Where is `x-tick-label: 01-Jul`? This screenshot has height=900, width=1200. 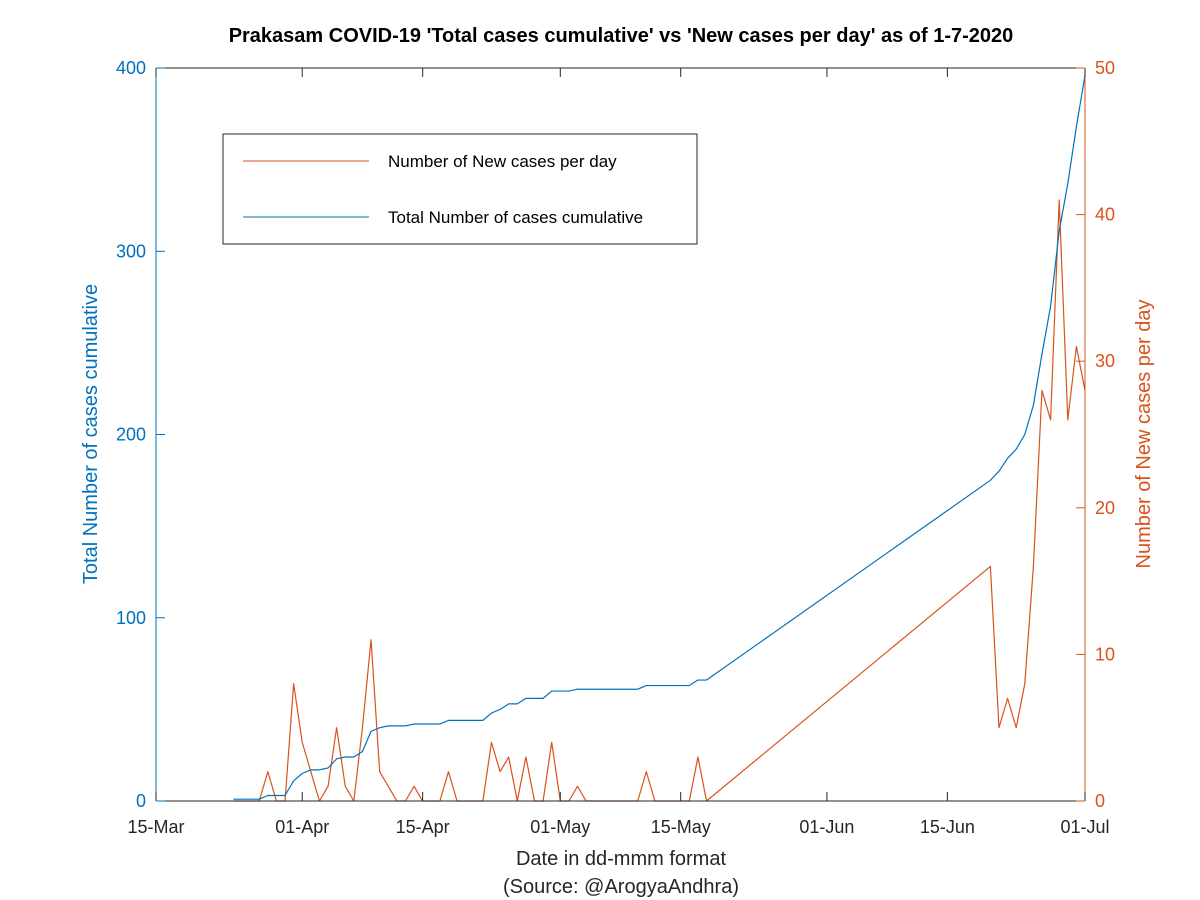
x-tick-label: 01-Jul is located at coordinates (1084, 827).